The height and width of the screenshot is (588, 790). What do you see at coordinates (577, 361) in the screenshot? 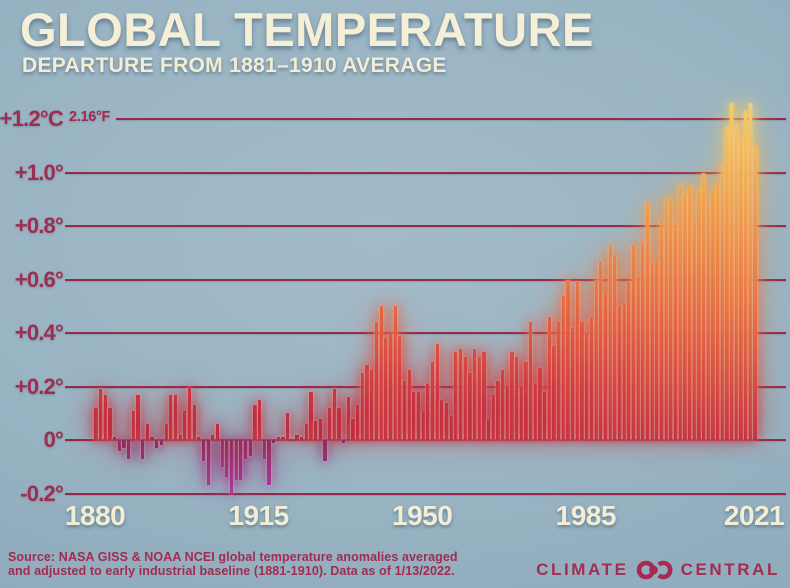
I see `bar-1983` at bounding box center [577, 361].